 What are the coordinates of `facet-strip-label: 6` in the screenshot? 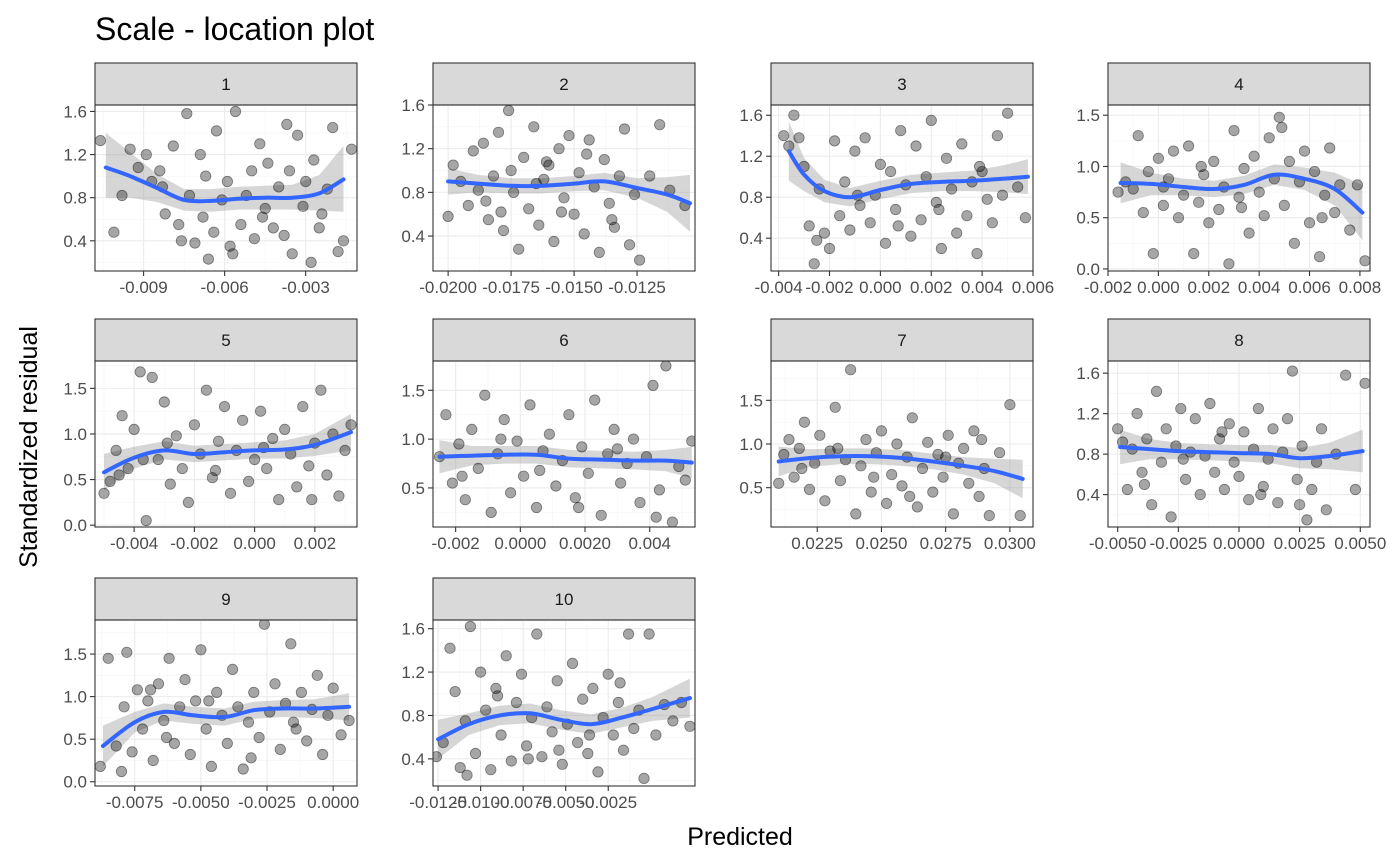 It's located at (563, 340).